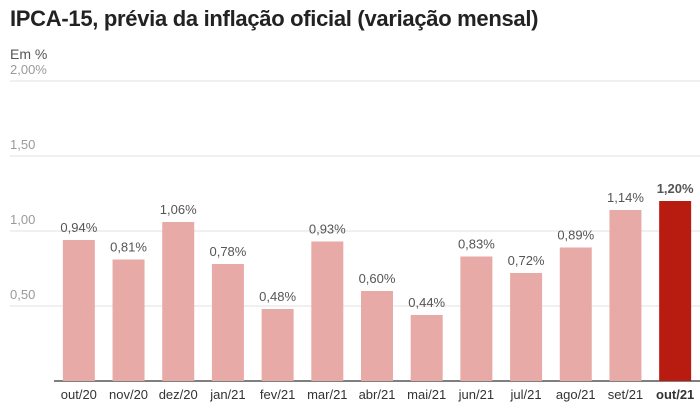 Image resolution: width=700 pixels, height=420 pixels. I want to click on unit-label: Em %, so click(29, 54).